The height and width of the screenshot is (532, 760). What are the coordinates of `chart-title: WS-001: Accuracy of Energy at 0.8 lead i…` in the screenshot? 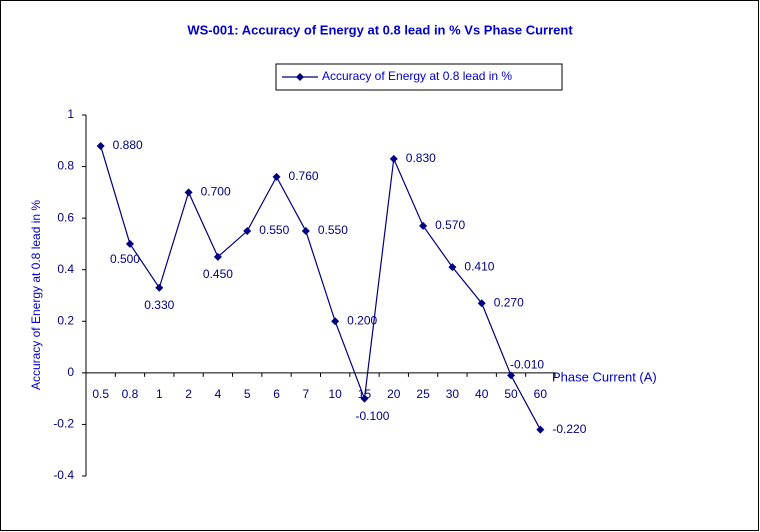 It's located at (380, 29).